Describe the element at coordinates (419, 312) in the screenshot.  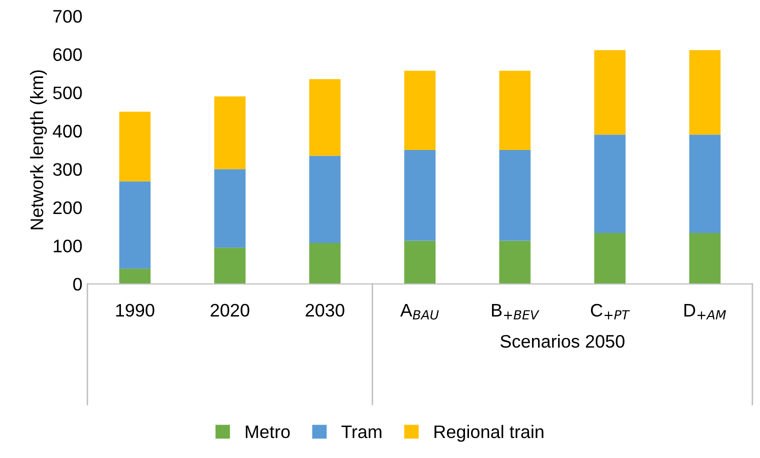
I see `x-tick-label: A$_{BAU}$` at that location.